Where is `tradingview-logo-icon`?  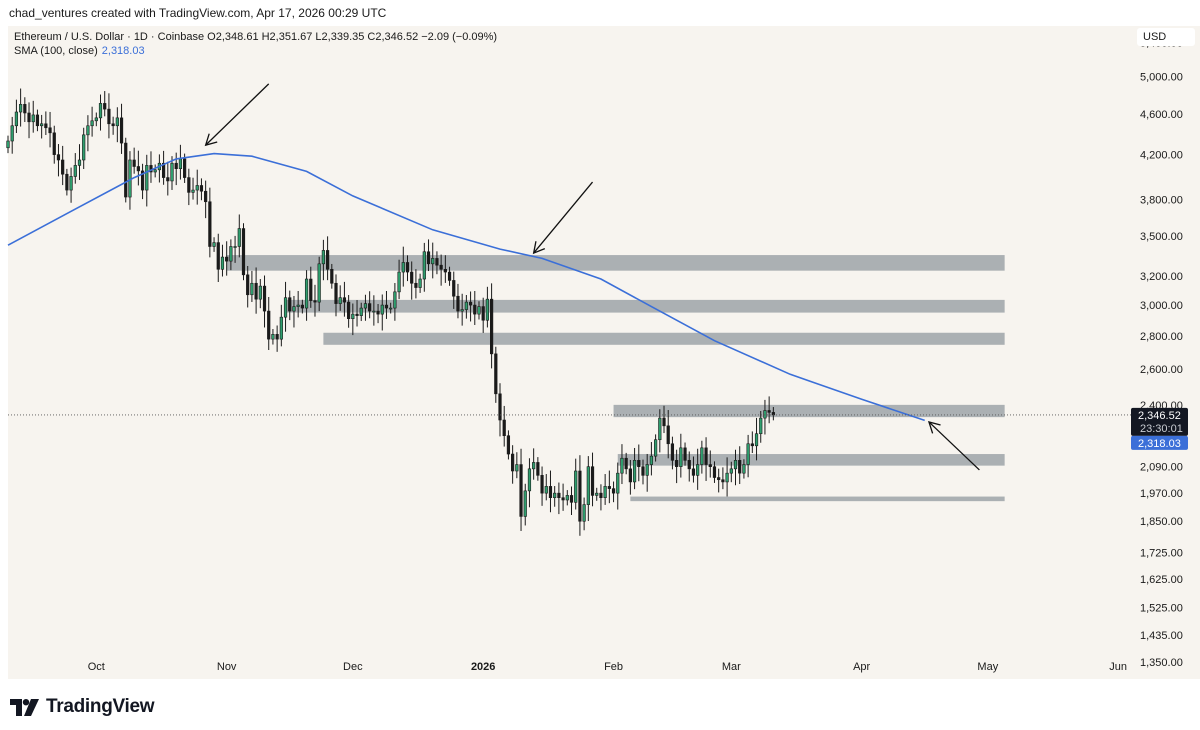
tradingview-logo-icon is located at coordinates (24, 707).